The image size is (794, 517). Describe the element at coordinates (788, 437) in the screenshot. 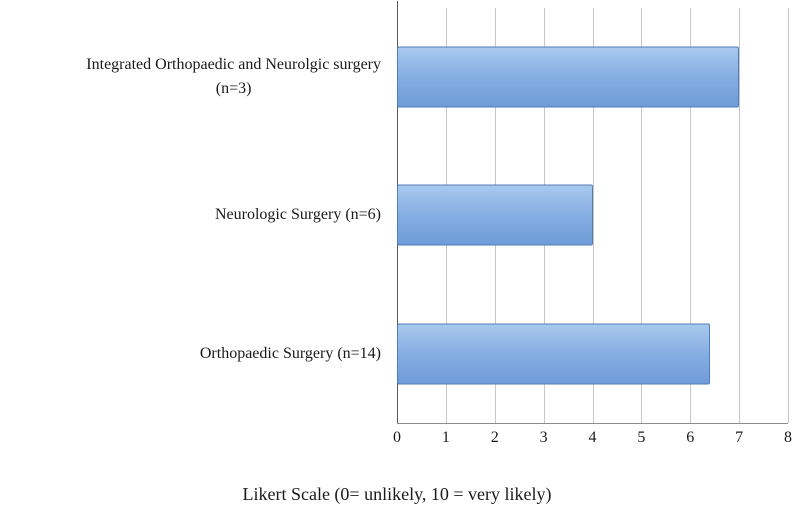

I see `x-tick-label: 8` at that location.